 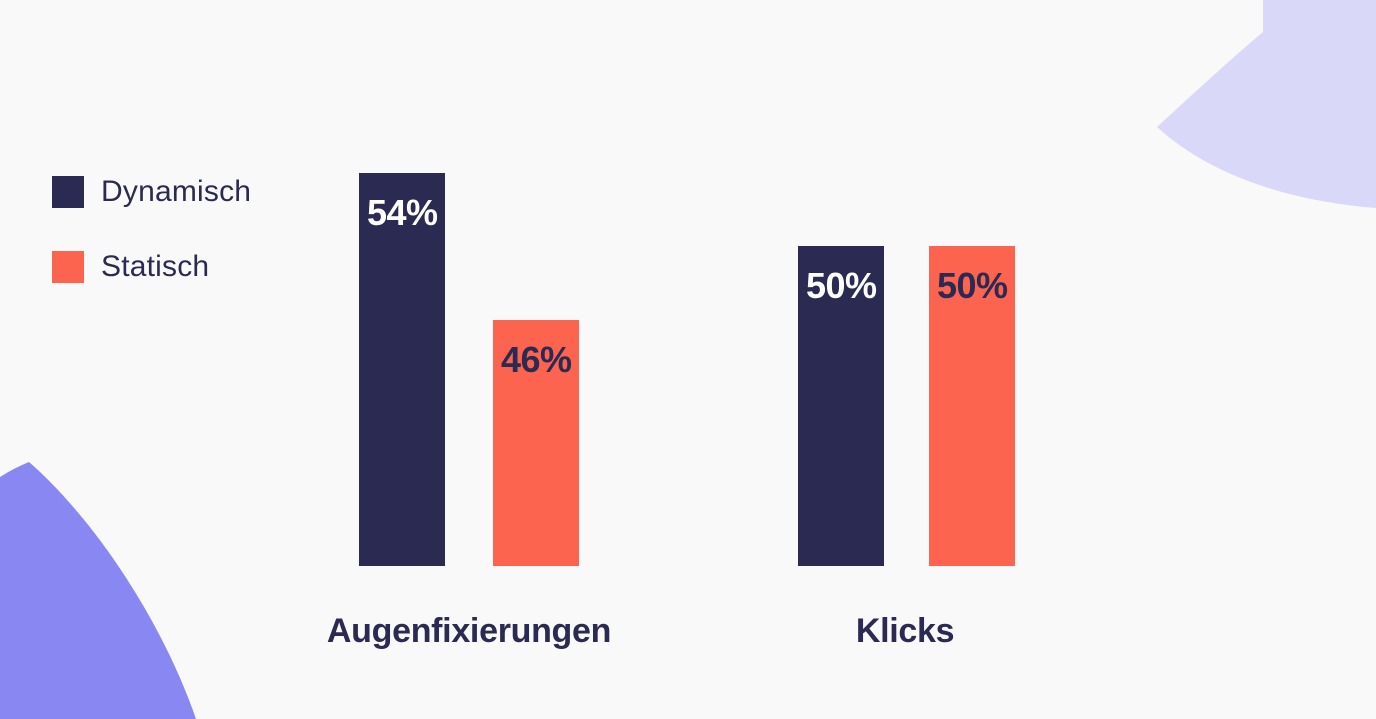 I want to click on legend-item-dynamisch: Dynamisch, so click(x=152, y=191).